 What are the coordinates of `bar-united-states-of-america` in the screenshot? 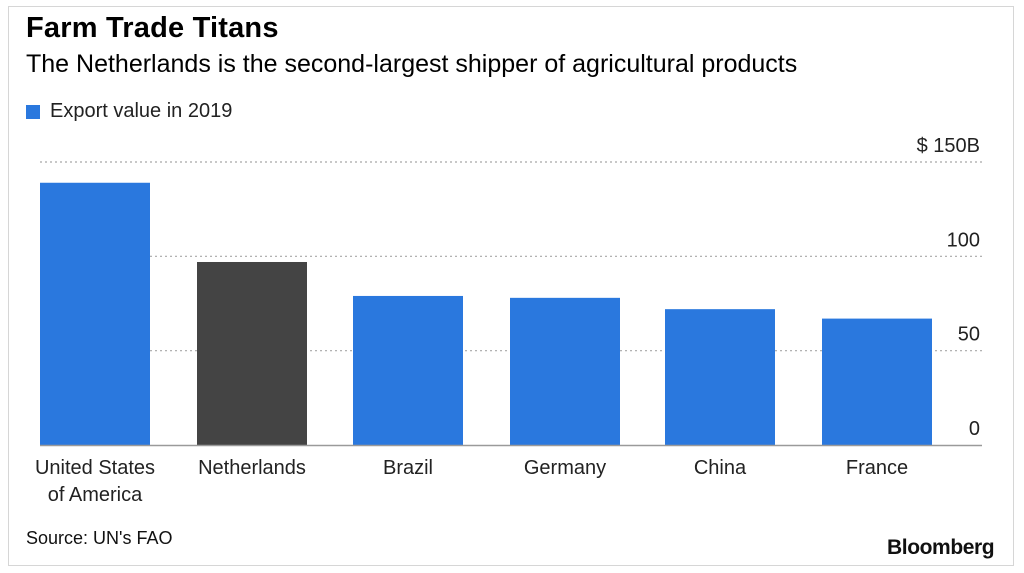 It's located at (95, 313).